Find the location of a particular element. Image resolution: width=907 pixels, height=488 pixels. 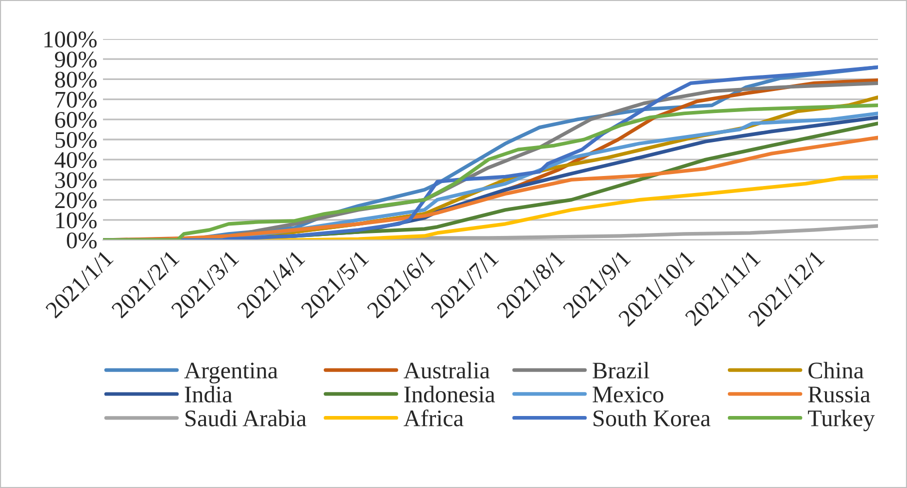

legend-label: Argentina is located at coordinates (231, 373).